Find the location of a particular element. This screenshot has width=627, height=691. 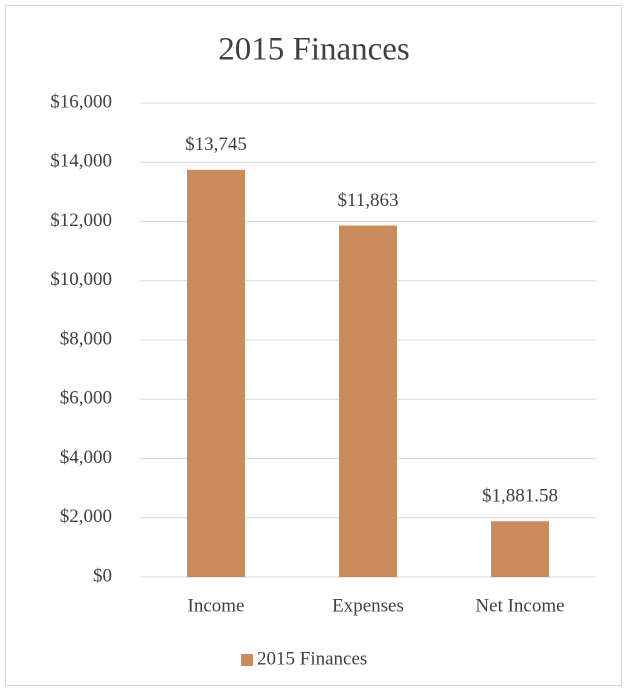

y-tick-label: $8,000 is located at coordinates (86, 338).